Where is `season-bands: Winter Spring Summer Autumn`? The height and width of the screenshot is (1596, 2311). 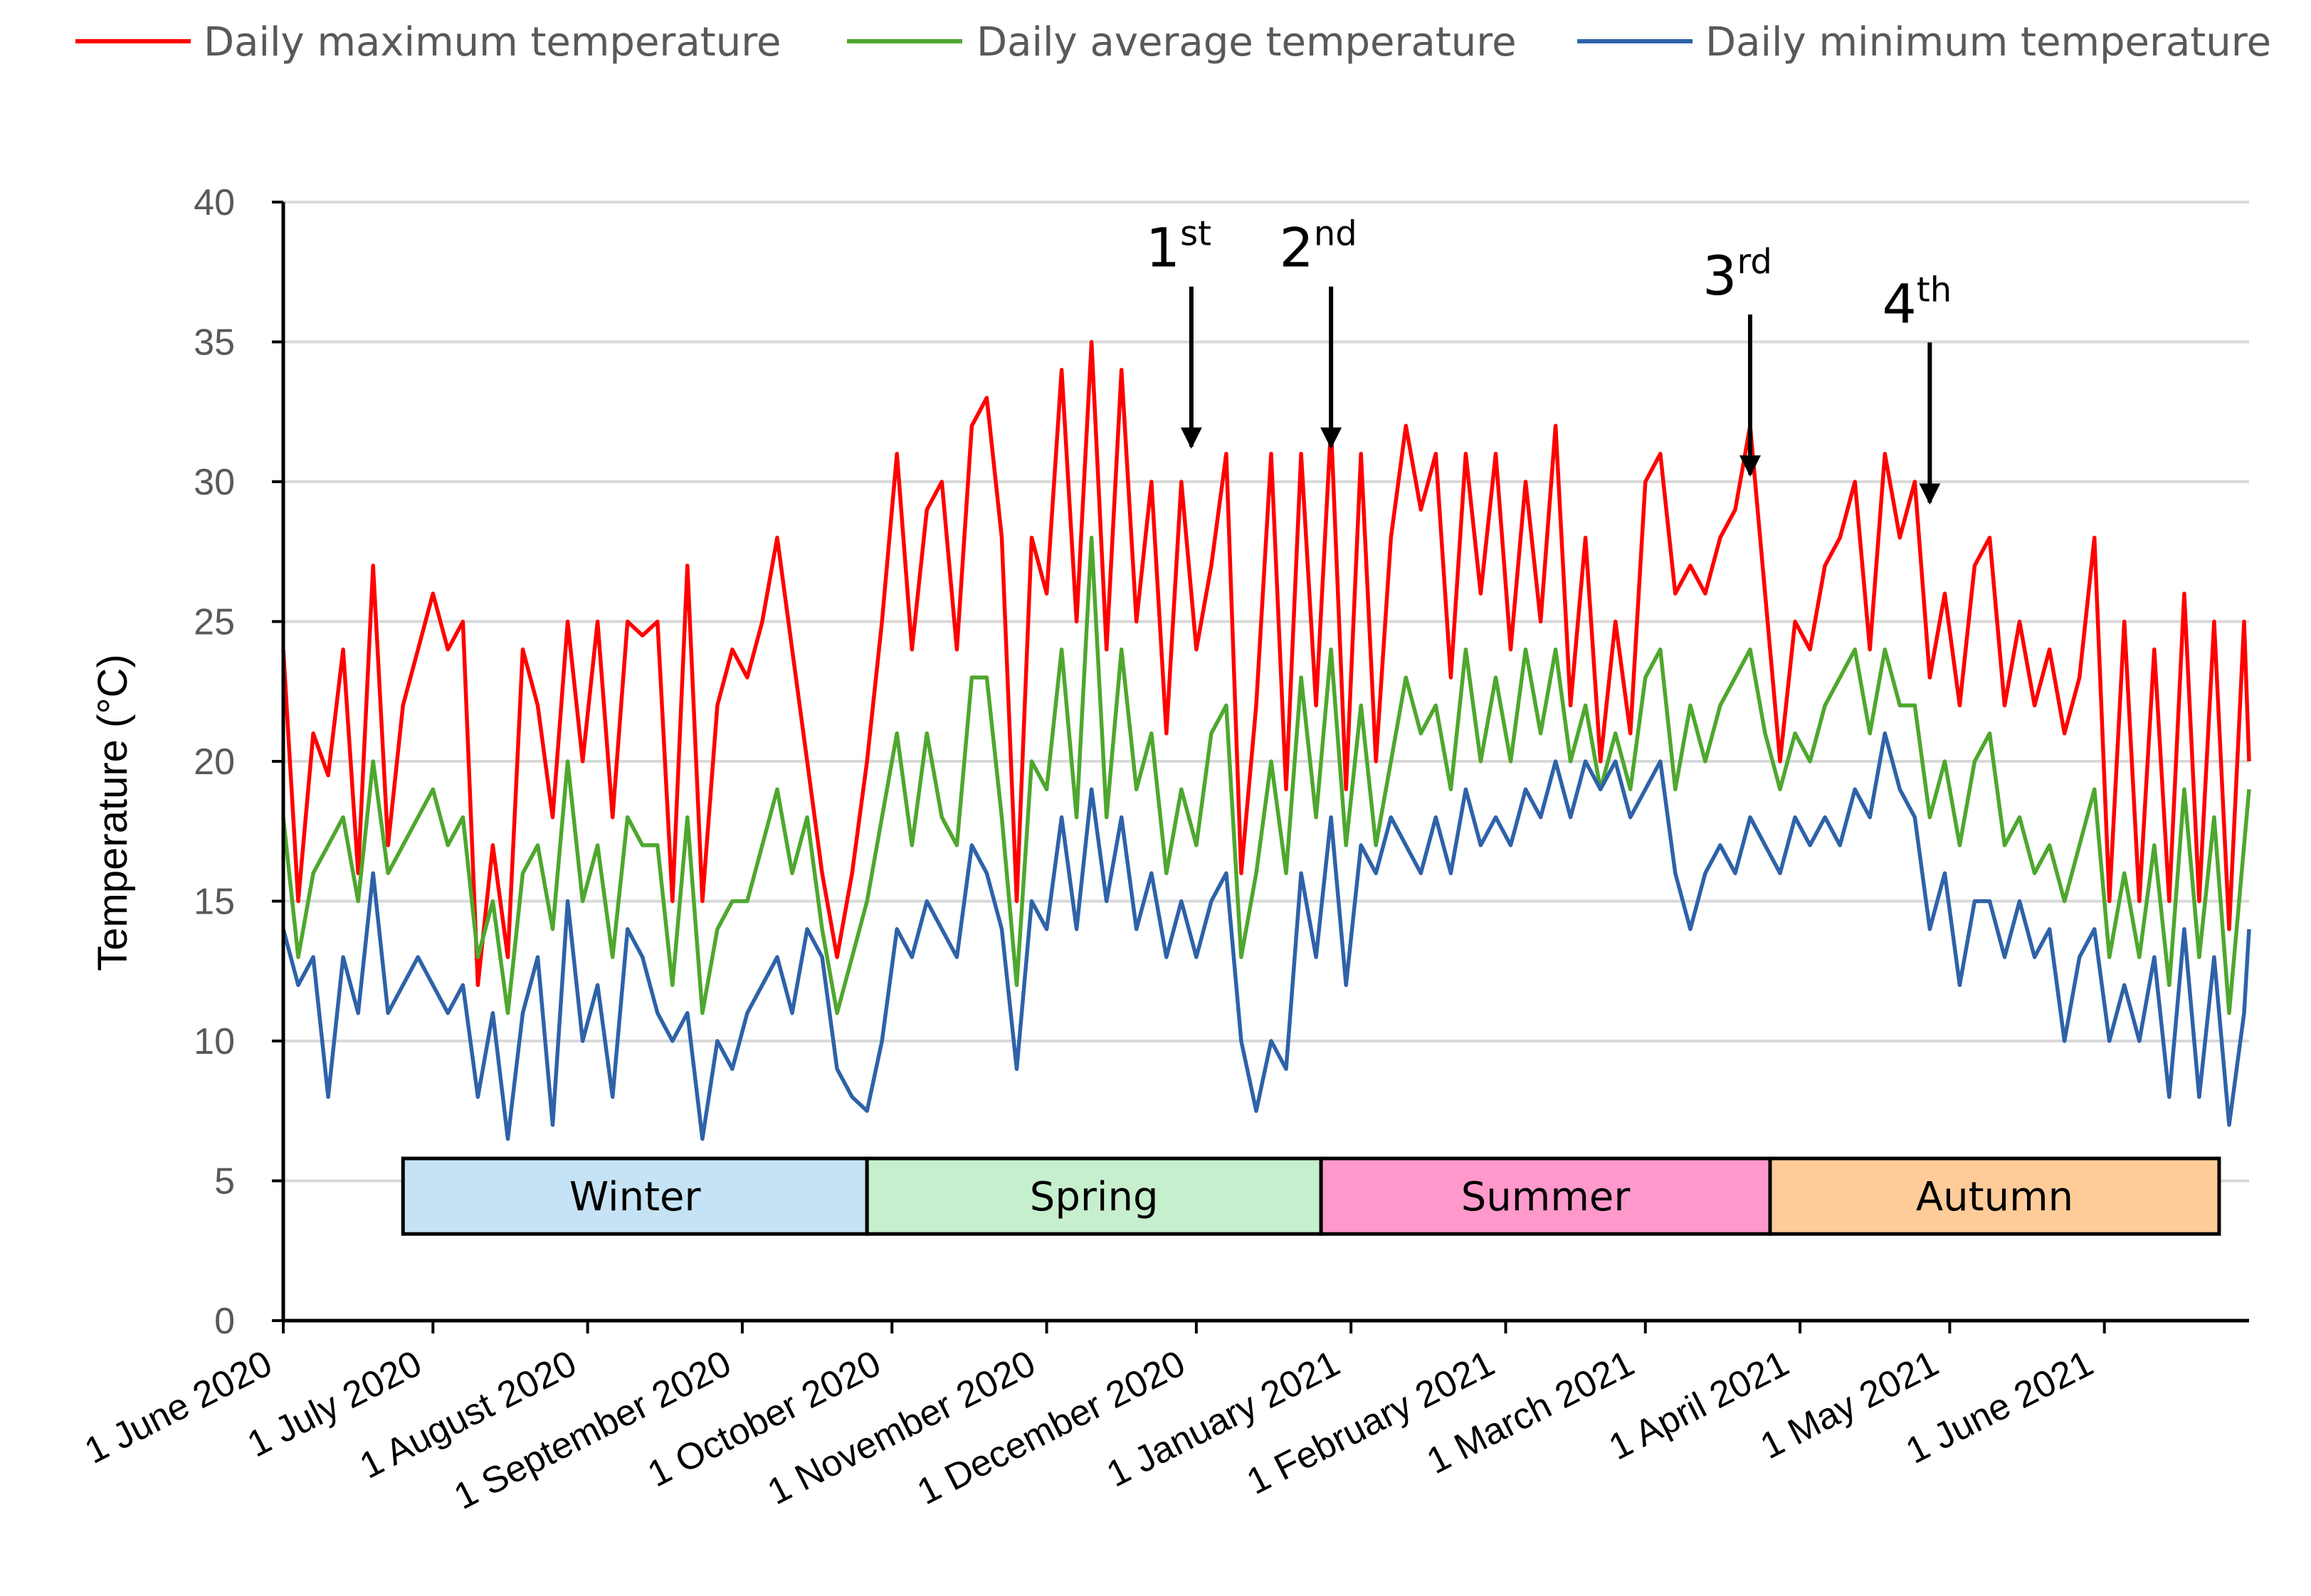
season-bands: Winter Spring Summer Autumn is located at coordinates (1311, 1196).